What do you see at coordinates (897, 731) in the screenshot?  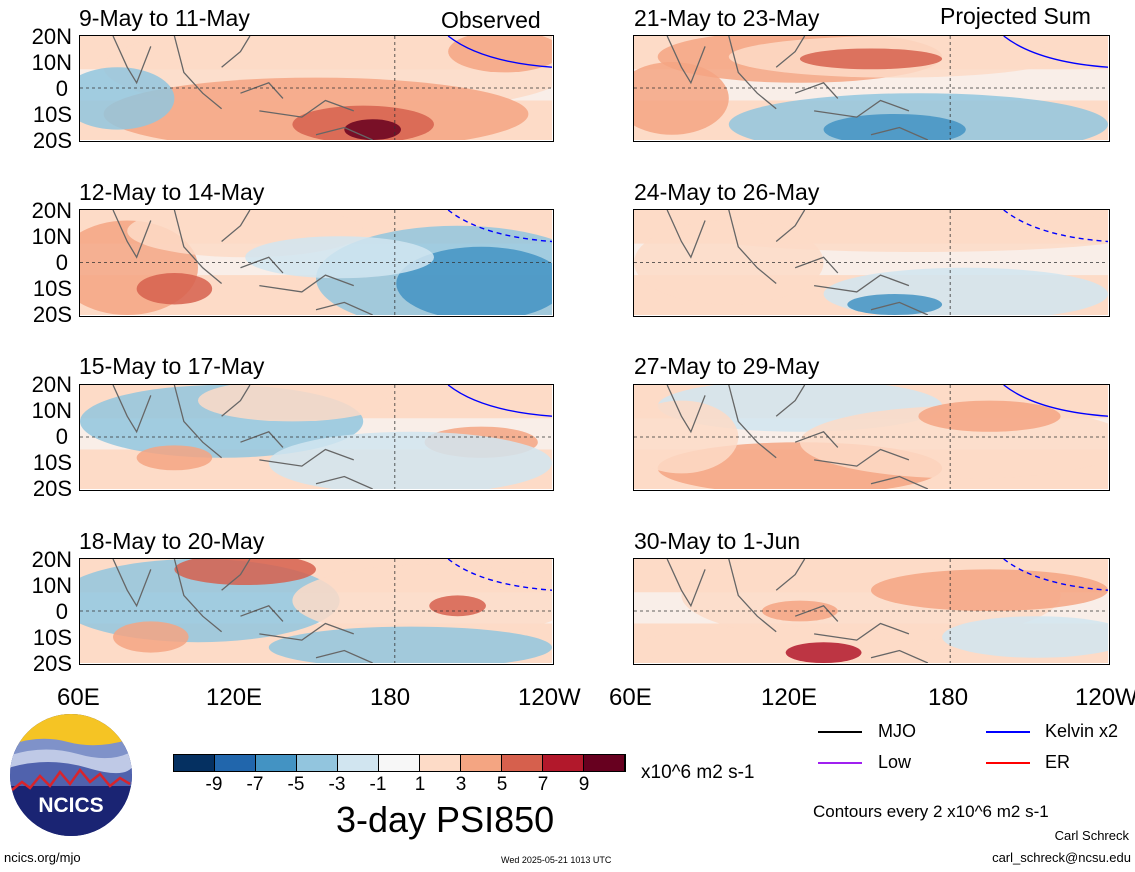 I see `legend-label-mjo: MJO` at bounding box center [897, 731].